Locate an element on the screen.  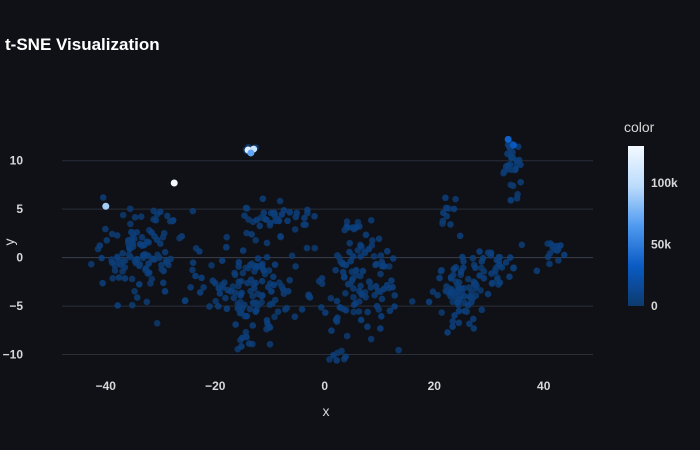
x-axis-label: x is located at coordinates (326, 411).